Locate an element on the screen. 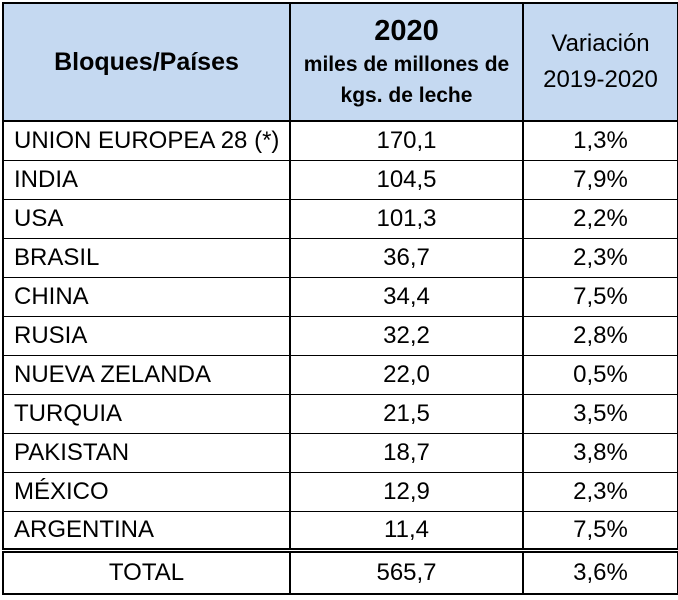 Image resolution: width=678 pixels, height=600 pixels. header-country-label: Bloques/Países is located at coordinates (146, 62).